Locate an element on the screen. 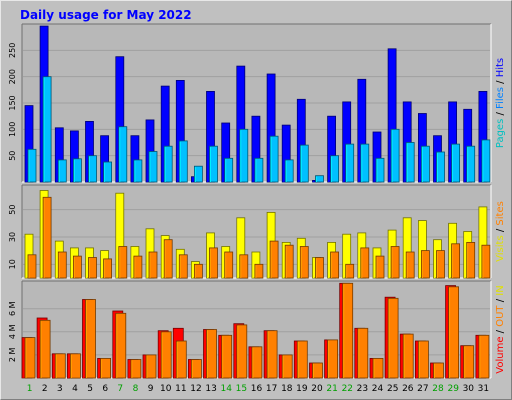 The height and width of the screenshot is (400, 512). y-tick-label: 2 M is located at coordinates (12, 355).